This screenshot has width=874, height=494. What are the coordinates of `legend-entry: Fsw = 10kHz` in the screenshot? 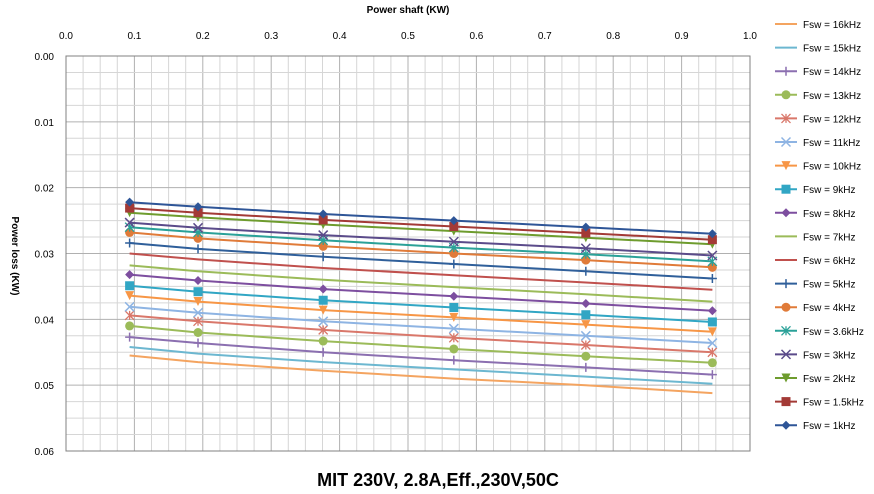 It's located at (818, 167).